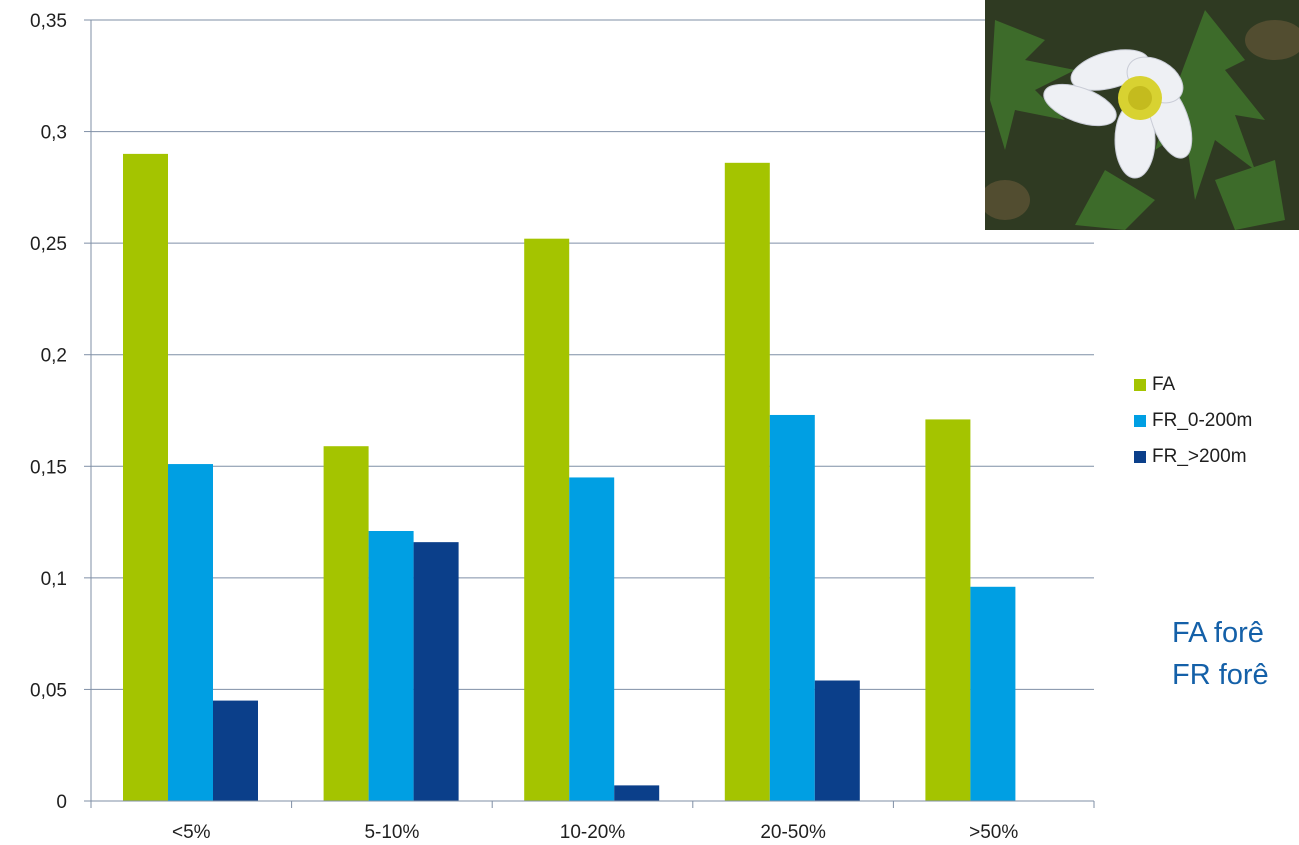 The height and width of the screenshot is (845, 1299). Describe the element at coordinates (1220, 675) in the screenshot. I see `caption-line-2: FR forê` at that location.